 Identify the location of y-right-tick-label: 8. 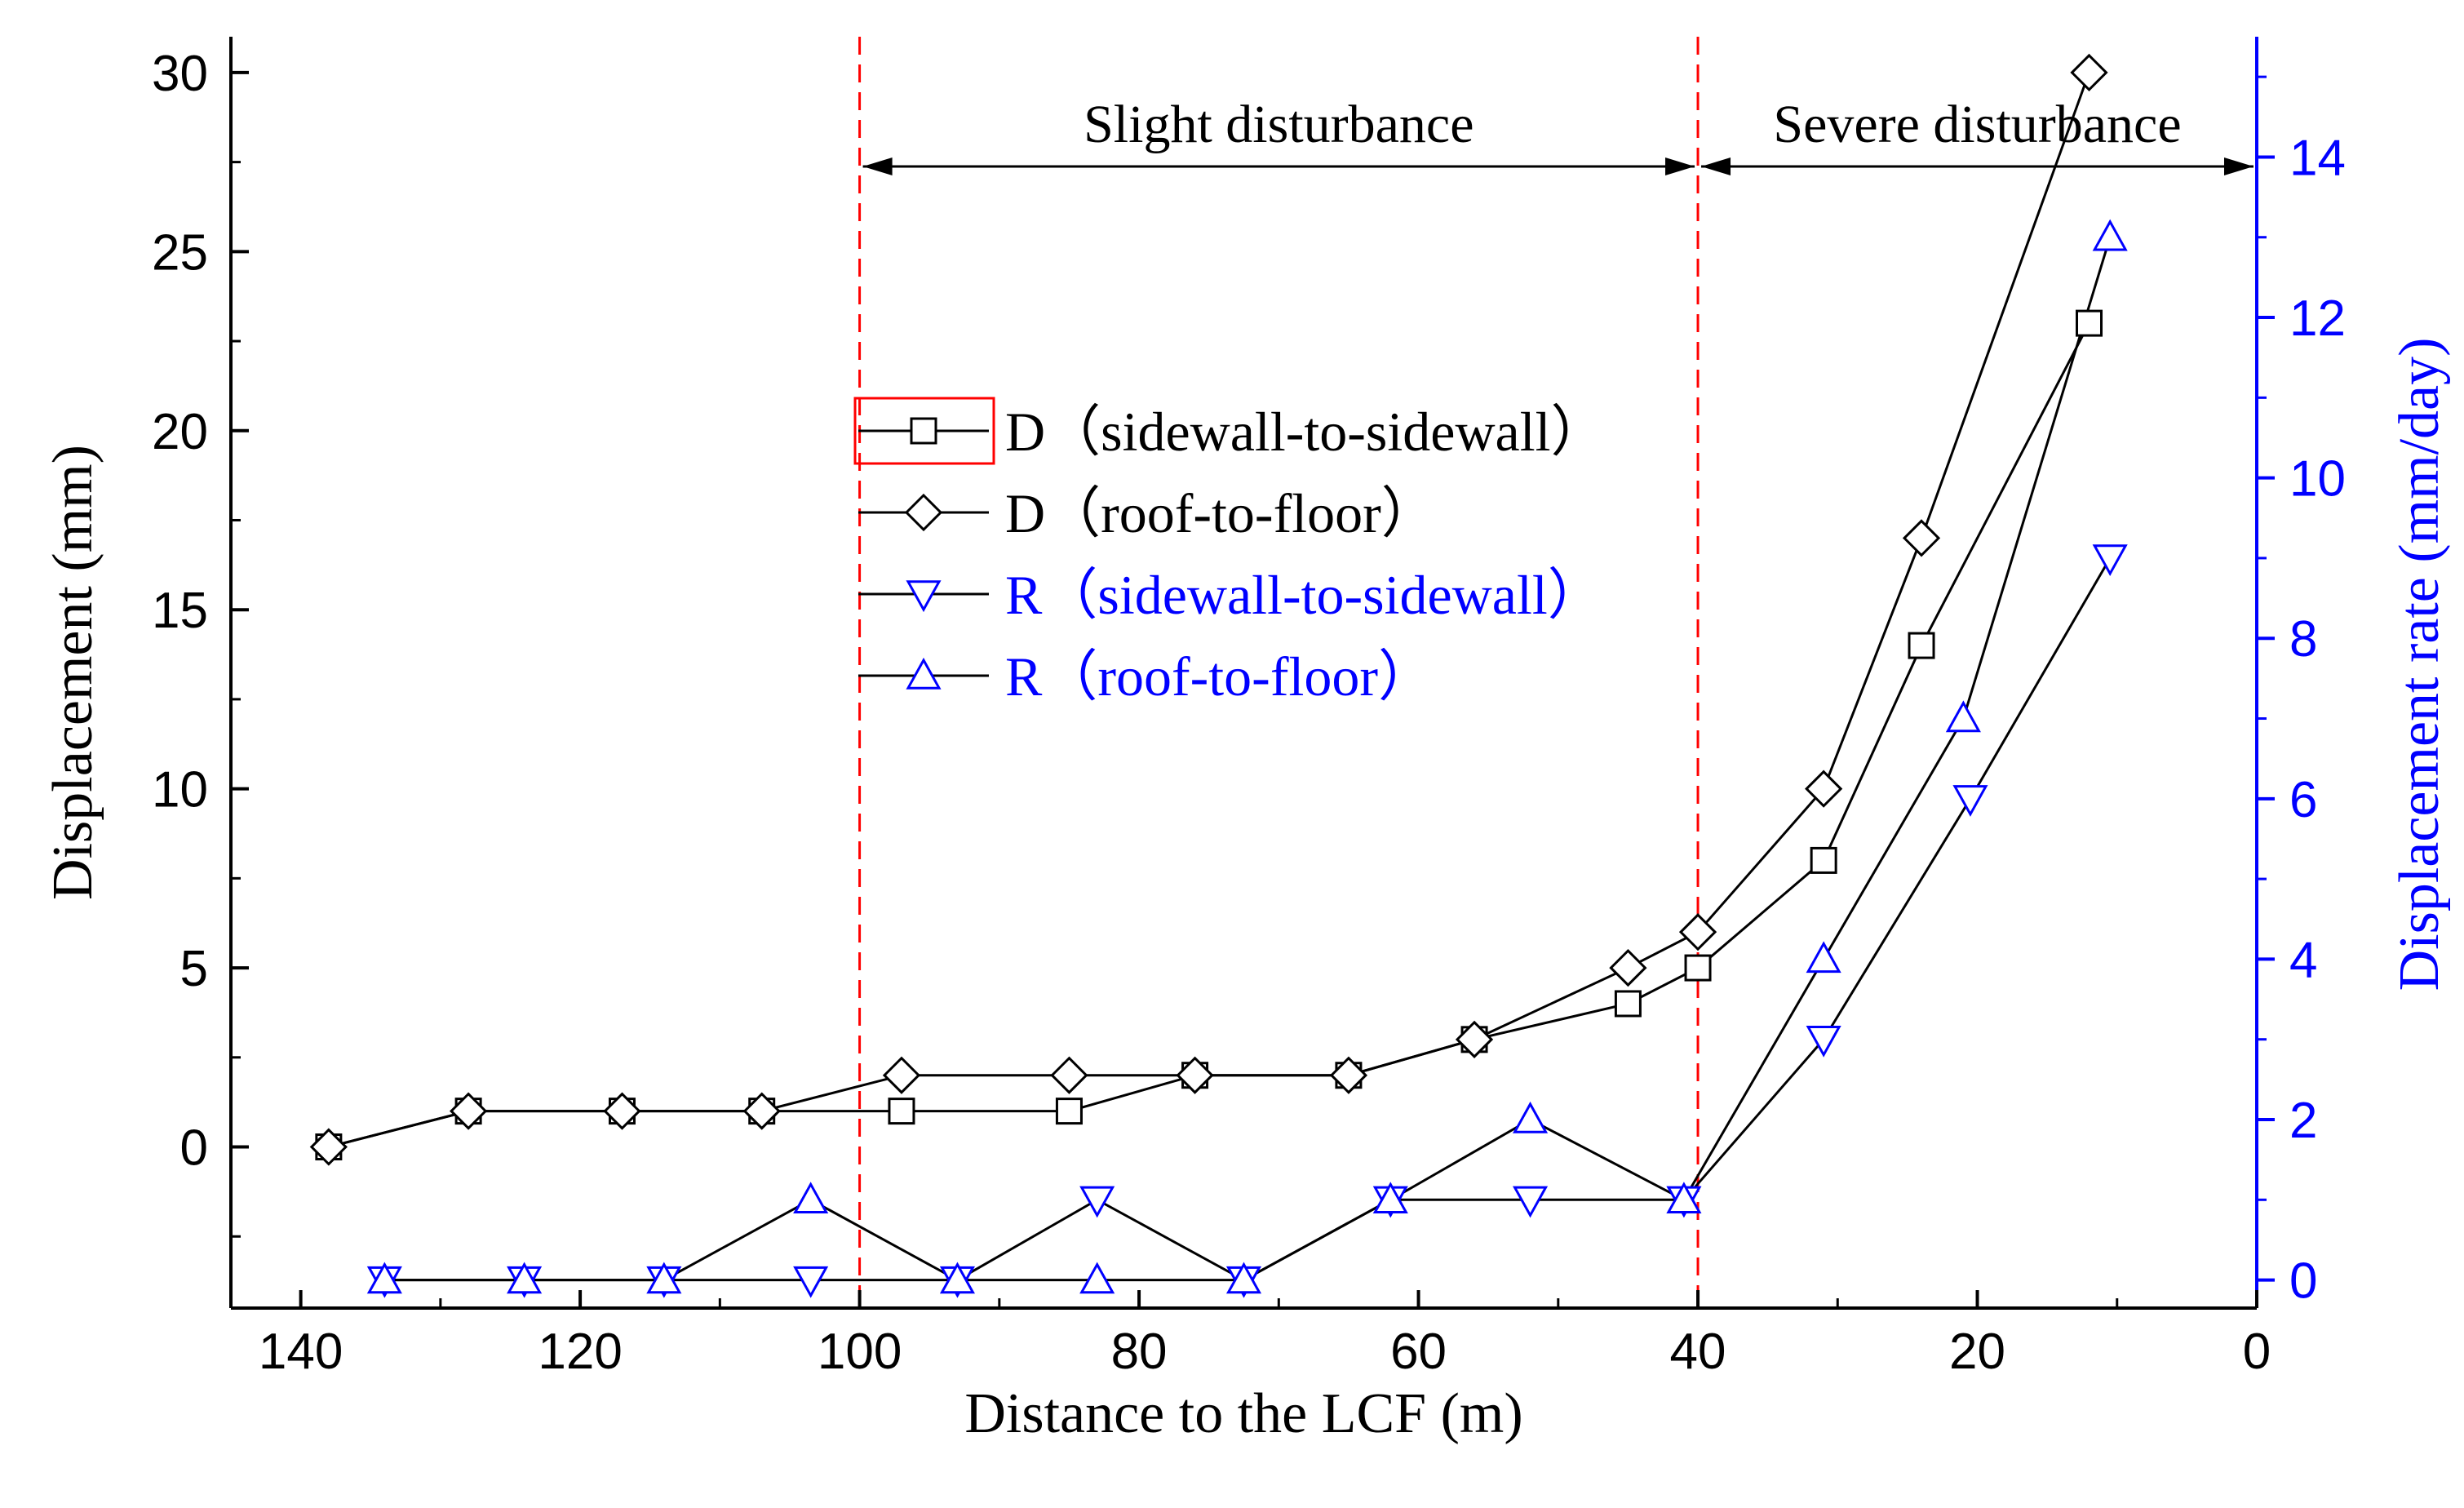
(2303, 639).